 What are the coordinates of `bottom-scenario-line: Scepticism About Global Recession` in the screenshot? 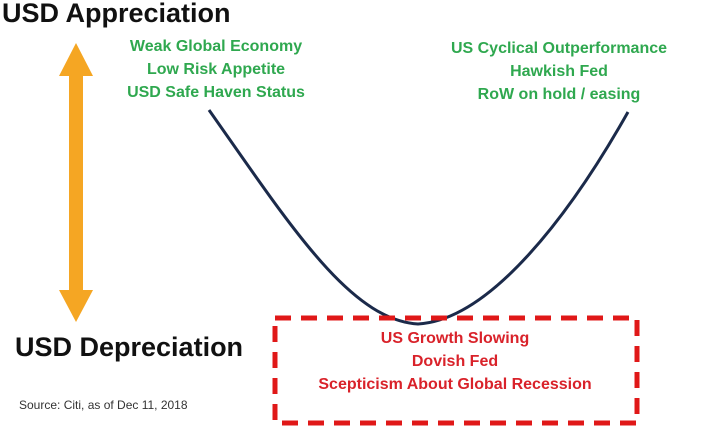 It's located at (455, 384).